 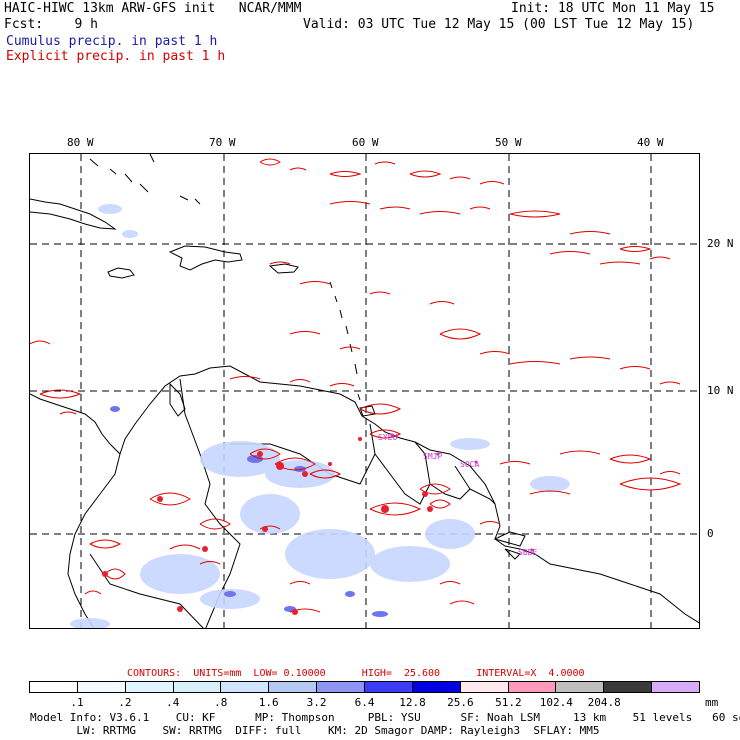 What do you see at coordinates (51, 24) in the screenshot?
I see `forecast-hour: Fcst: 9 h` at bounding box center [51, 24].